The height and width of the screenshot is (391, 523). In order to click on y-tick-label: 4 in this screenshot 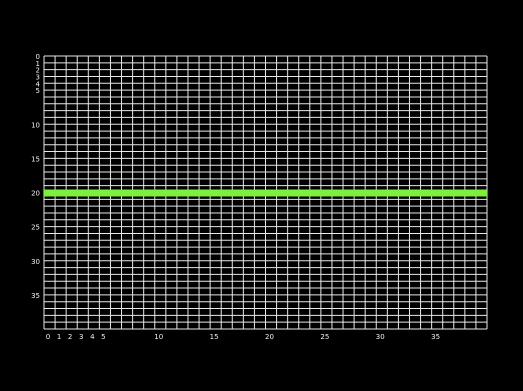, I will do `click(38, 84)`.